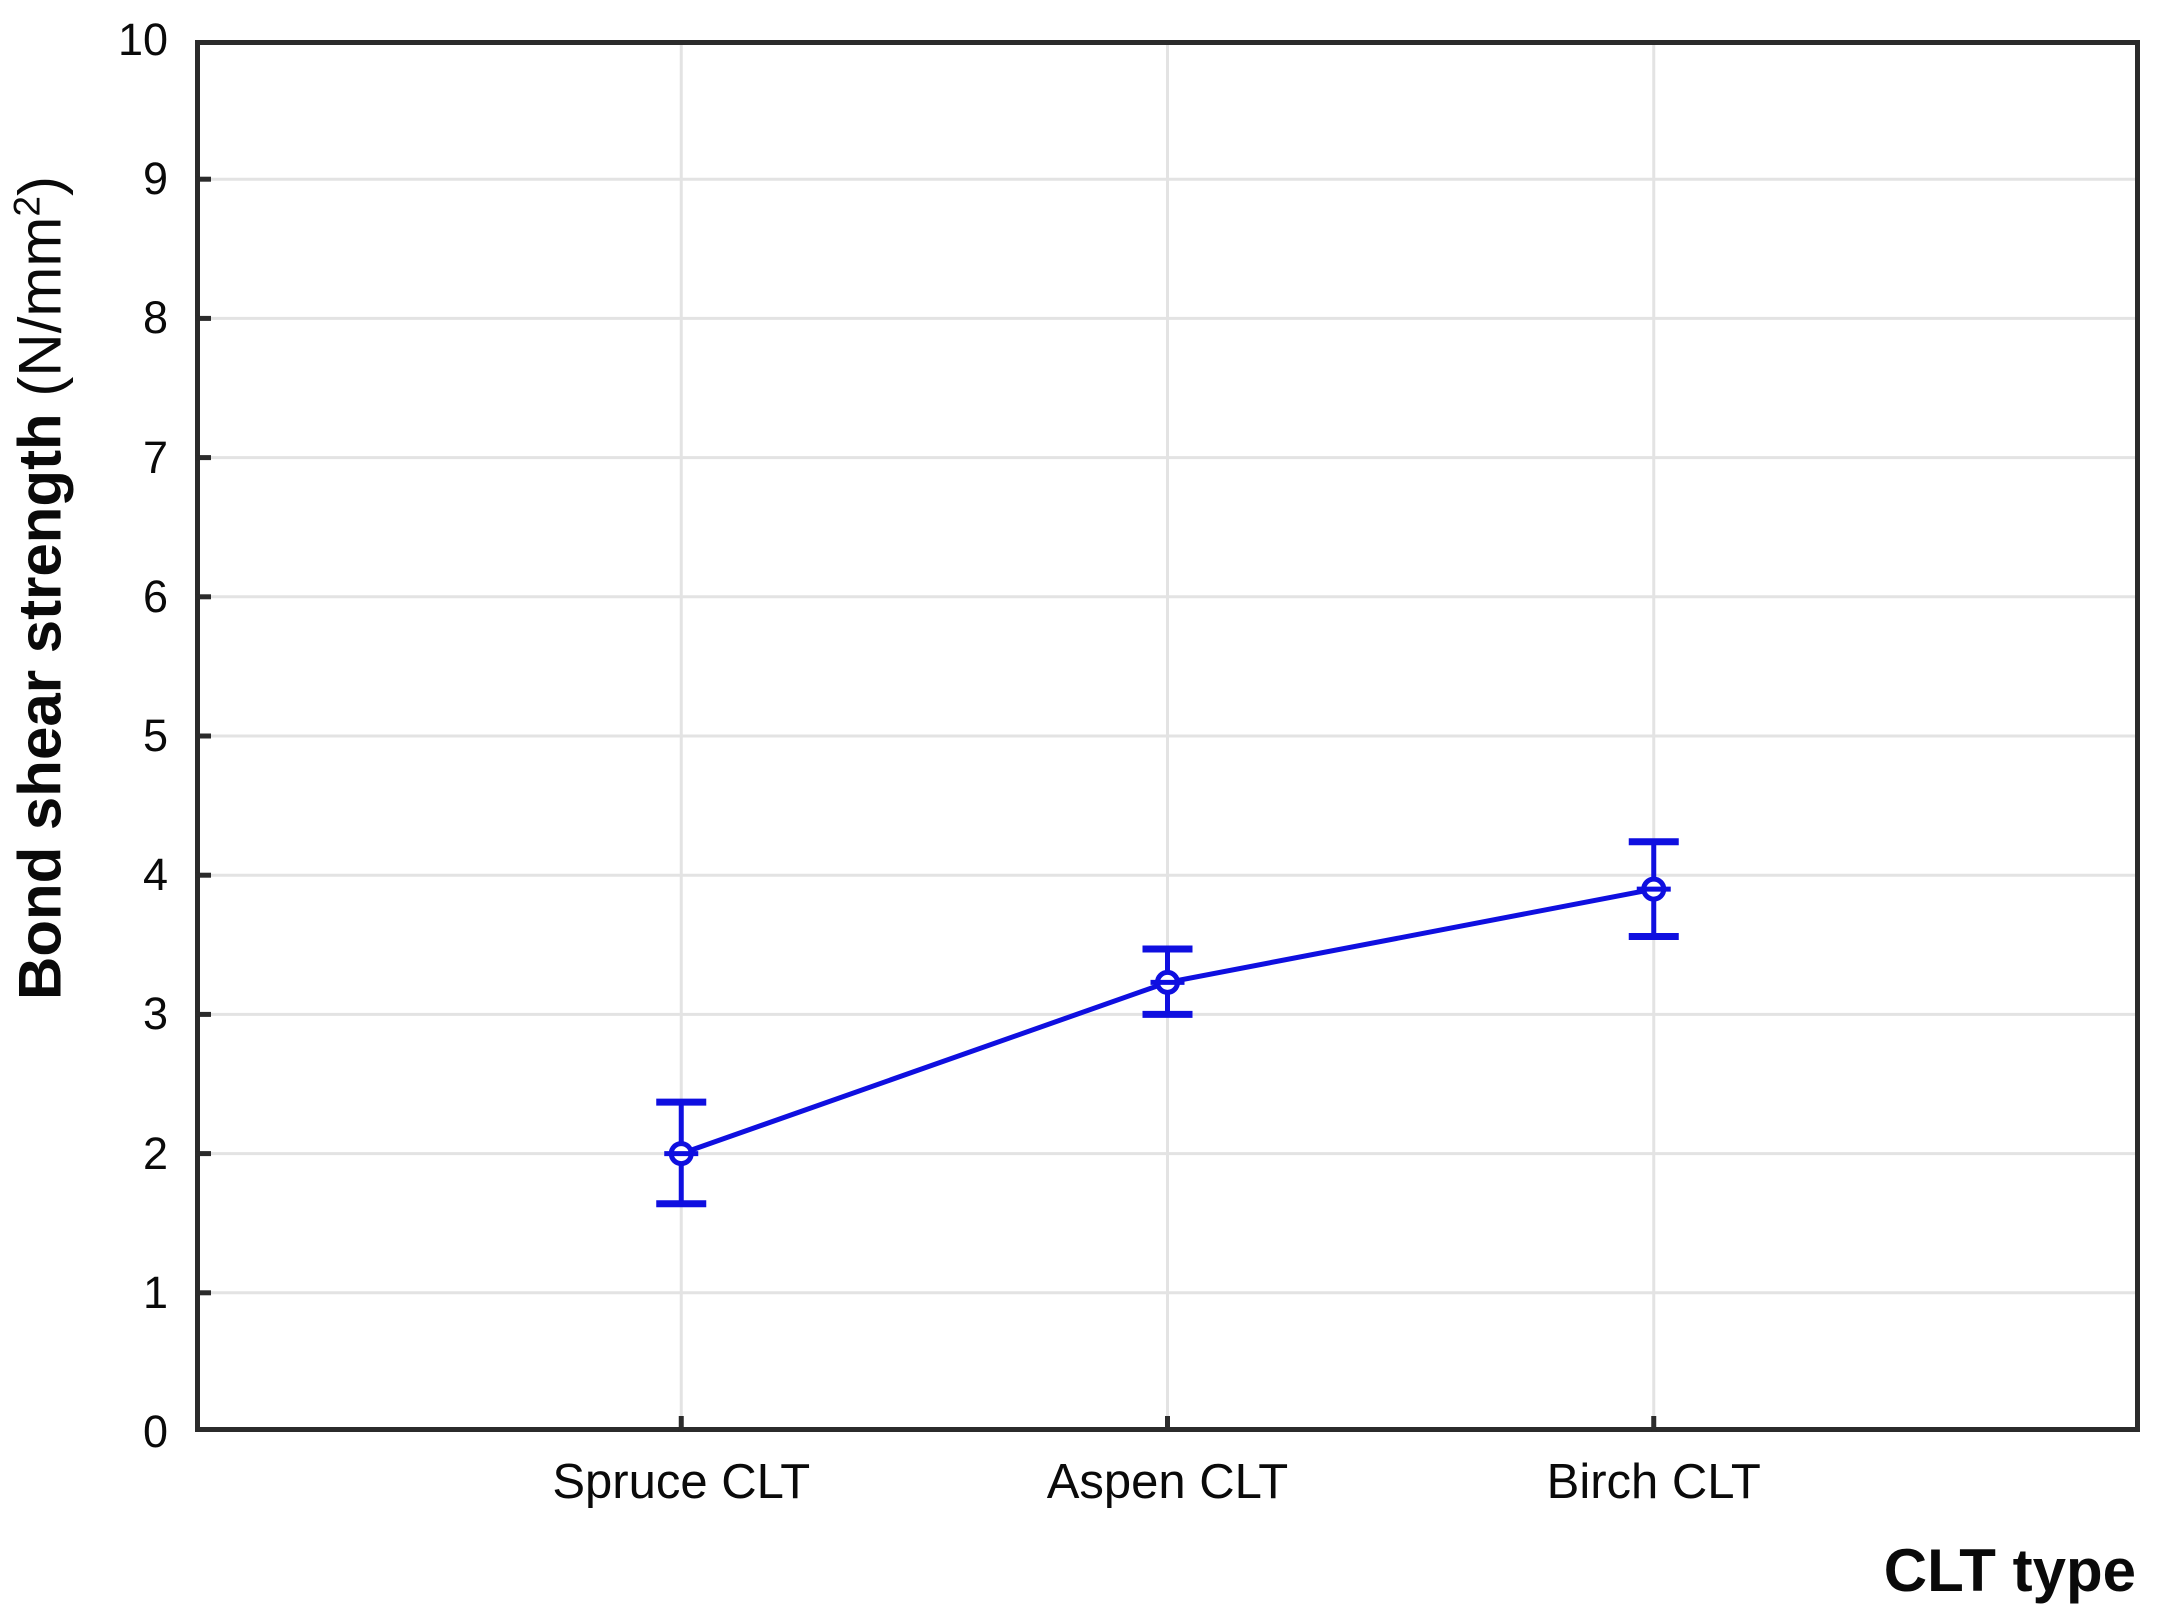 Image resolution: width=2158 pixels, height=1623 pixels. I want to click on y-tick-label: 1, so click(155, 1292).